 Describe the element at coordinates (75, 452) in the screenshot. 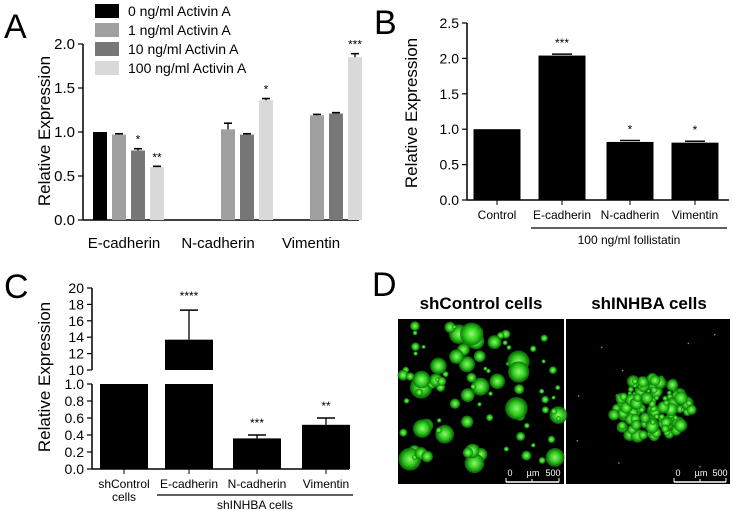

I see `chart-c-ytick-label: 0.2` at that location.